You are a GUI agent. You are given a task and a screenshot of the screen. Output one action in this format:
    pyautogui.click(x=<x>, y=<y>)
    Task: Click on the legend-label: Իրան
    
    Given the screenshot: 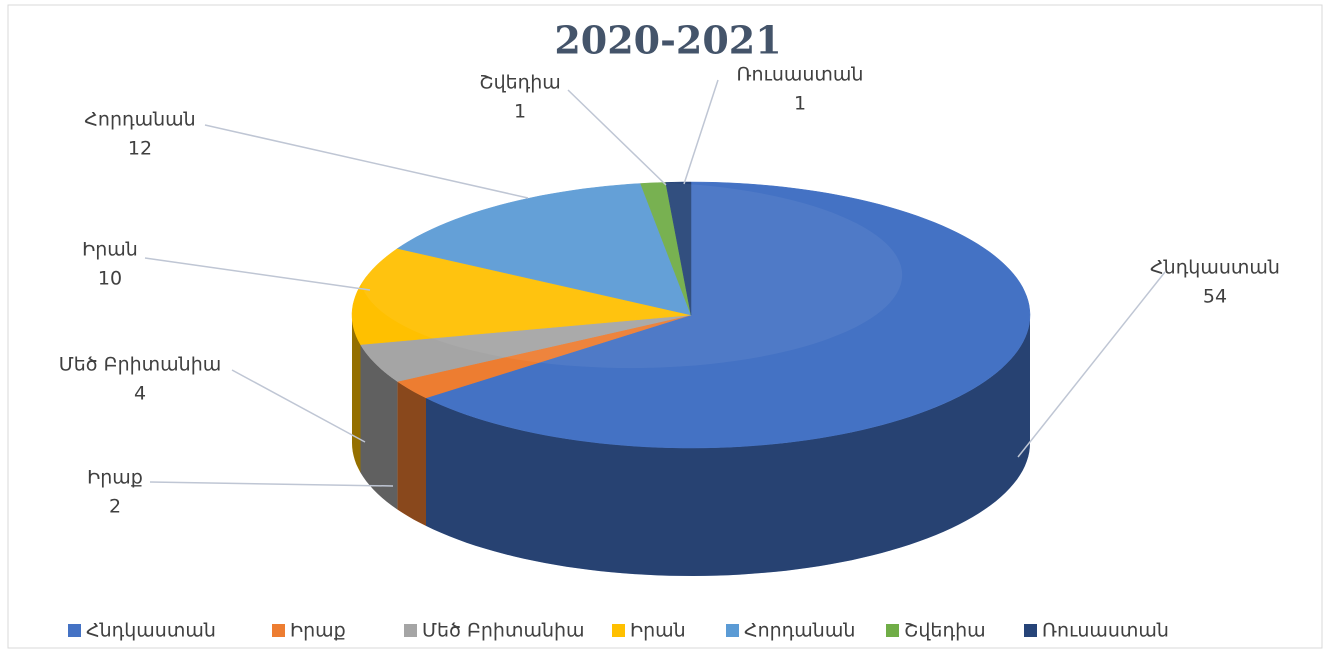 What is the action you would take?
    pyautogui.click(x=658, y=631)
    